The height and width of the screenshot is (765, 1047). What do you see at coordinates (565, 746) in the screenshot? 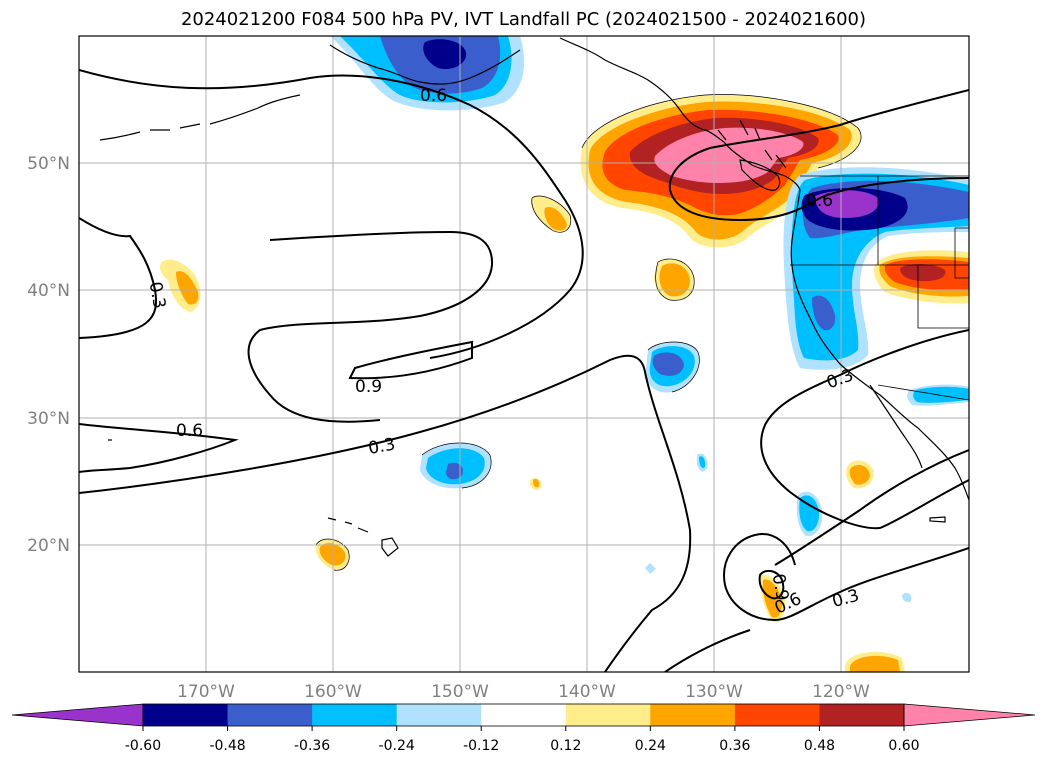
I see `colorbar-tick-label: 0.12` at bounding box center [565, 746].